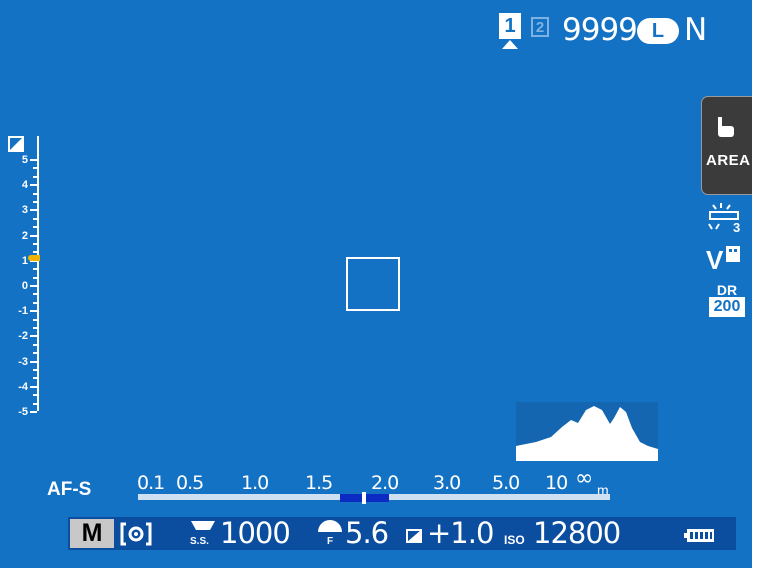 The image size is (760, 577). What do you see at coordinates (385, 483) in the screenshot?
I see `distance-scale-label: 2.0` at bounding box center [385, 483].